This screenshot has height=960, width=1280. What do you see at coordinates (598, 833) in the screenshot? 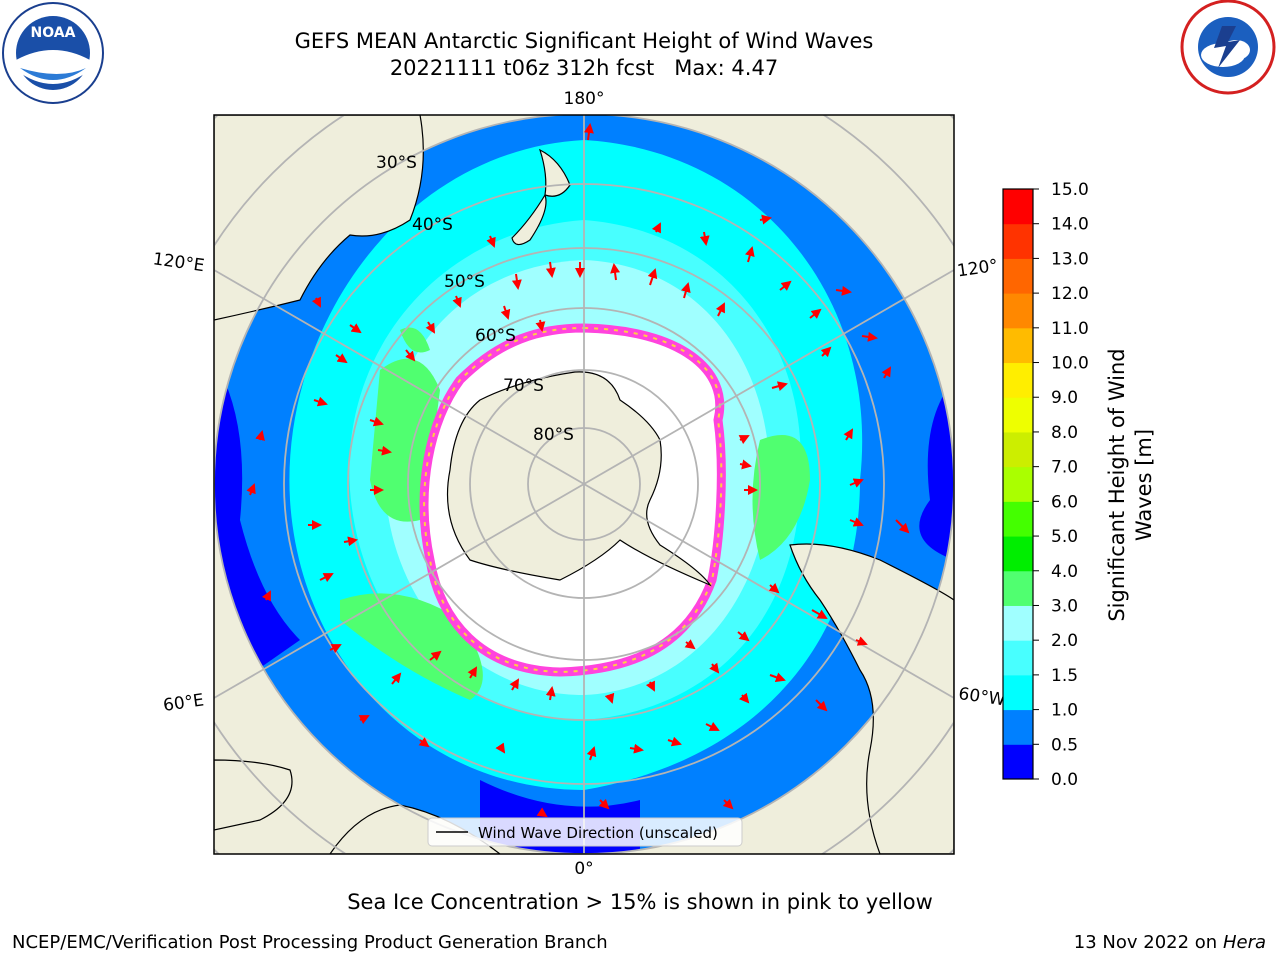
I see `legend-label: Wind Wave Direction (unscaled)` at bounding box center [598, 833].